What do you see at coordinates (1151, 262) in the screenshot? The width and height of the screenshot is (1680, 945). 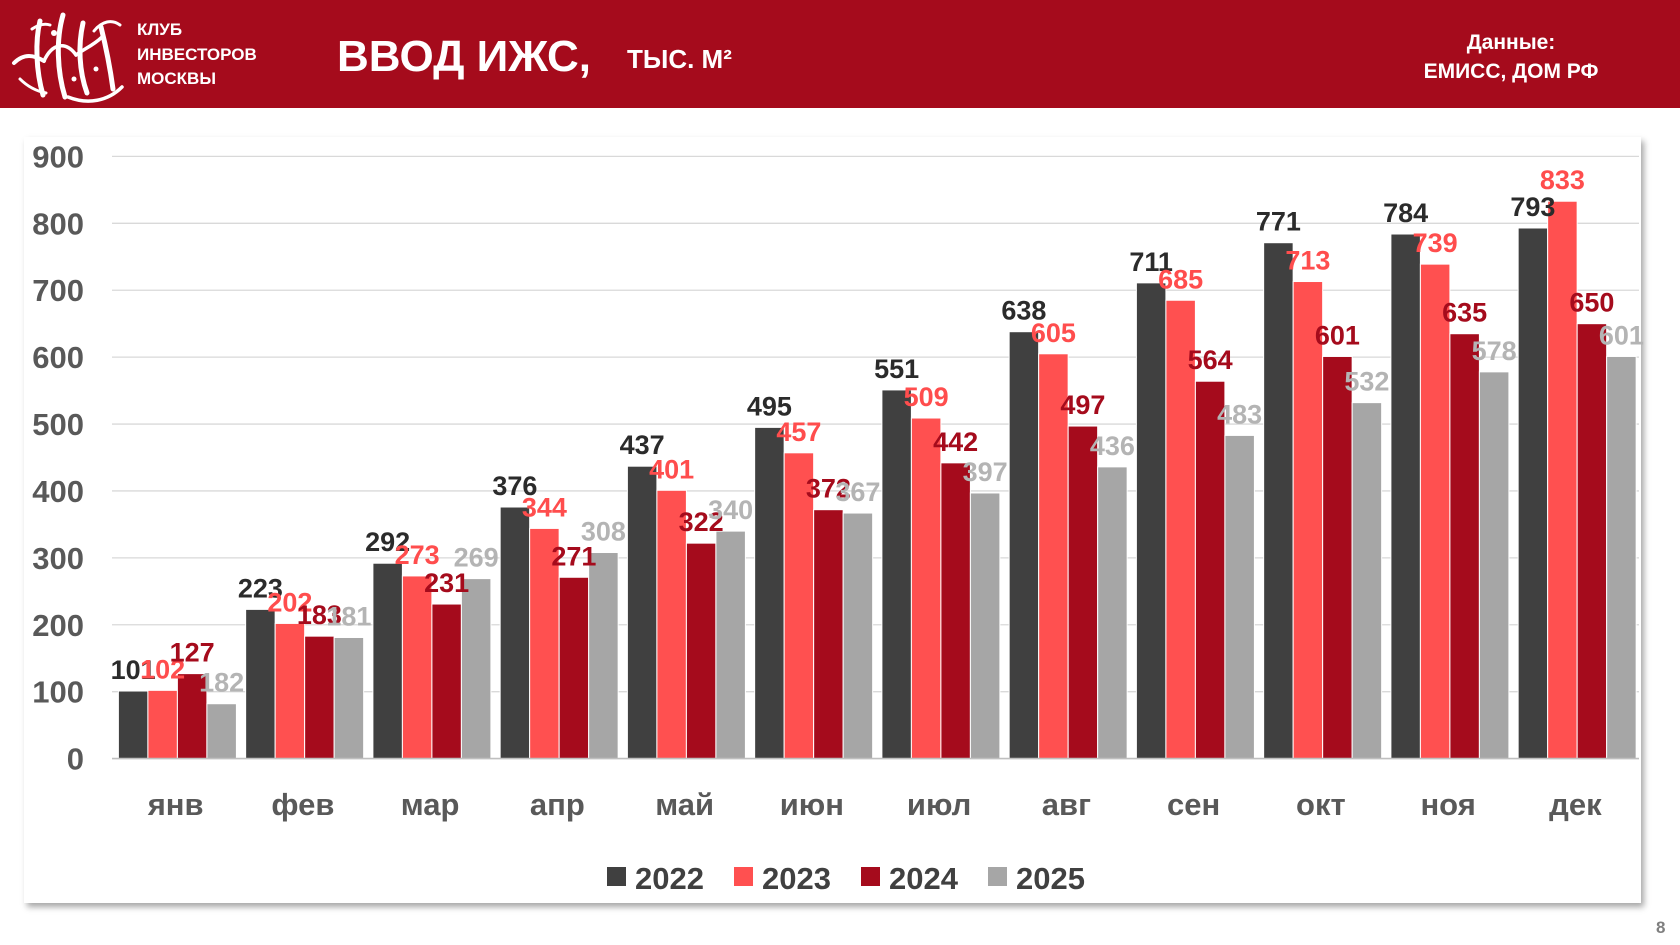 I see `data-label-2022-9: 711` at bounding box center [1151, 262].